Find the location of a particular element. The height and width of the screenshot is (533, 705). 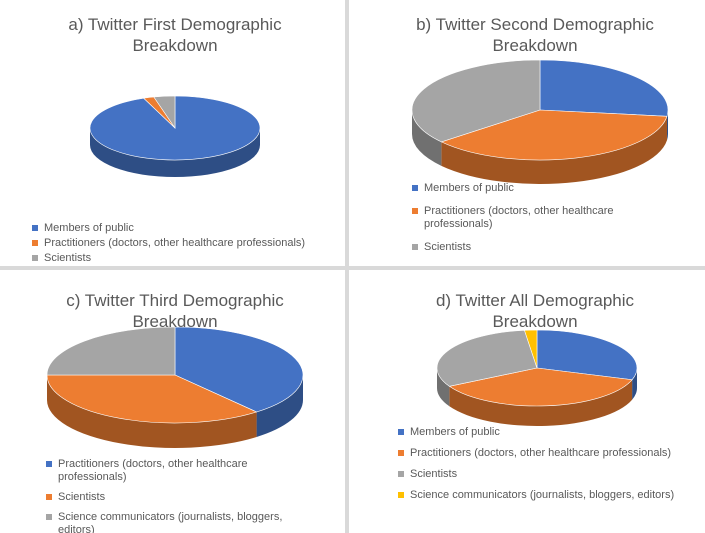

chart-title: a) Twitter First Demographic Breakdown is located at coordinates (175, 35).